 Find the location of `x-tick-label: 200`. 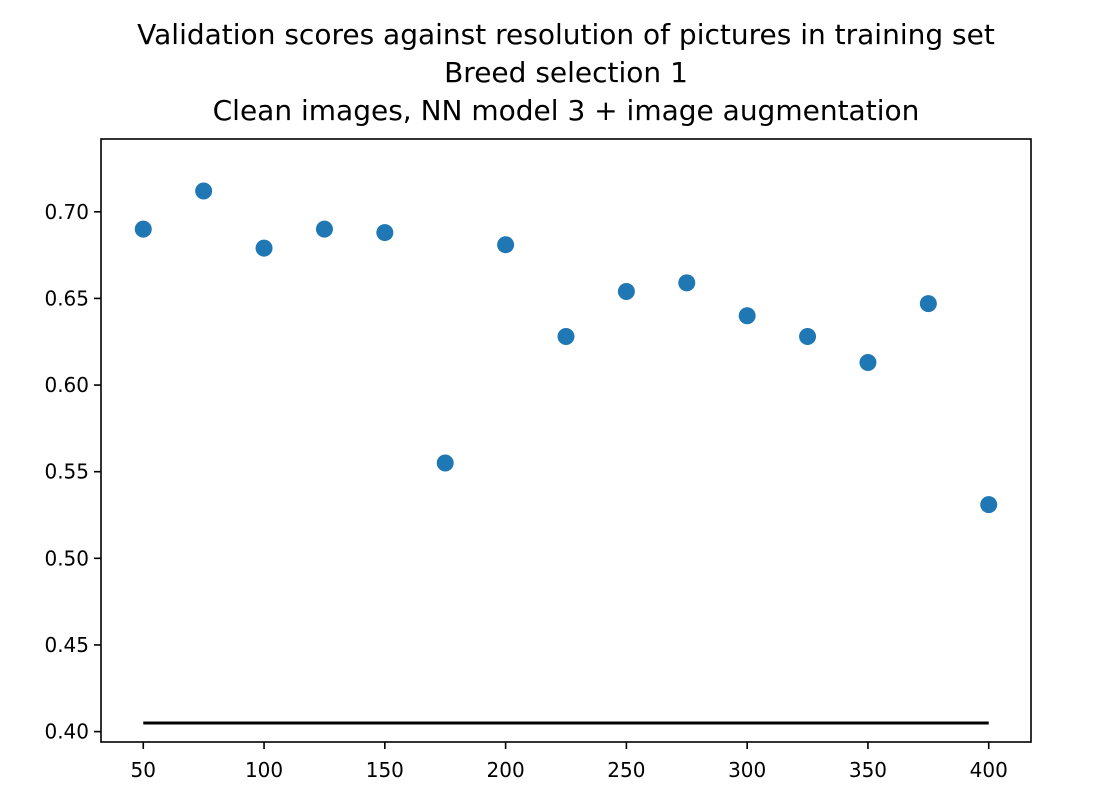

x-tick-label: 200 is located at coordinates (506, 770).